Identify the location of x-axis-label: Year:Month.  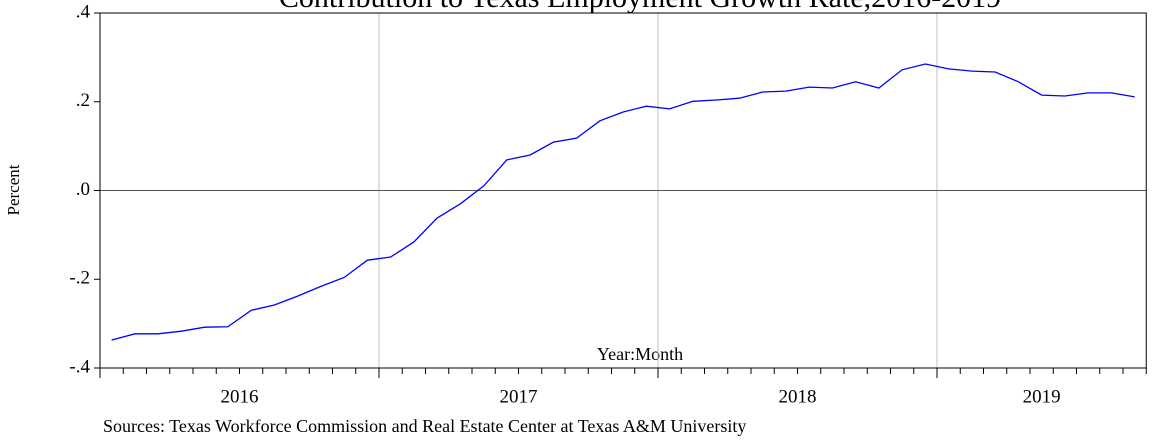
(640, 354).